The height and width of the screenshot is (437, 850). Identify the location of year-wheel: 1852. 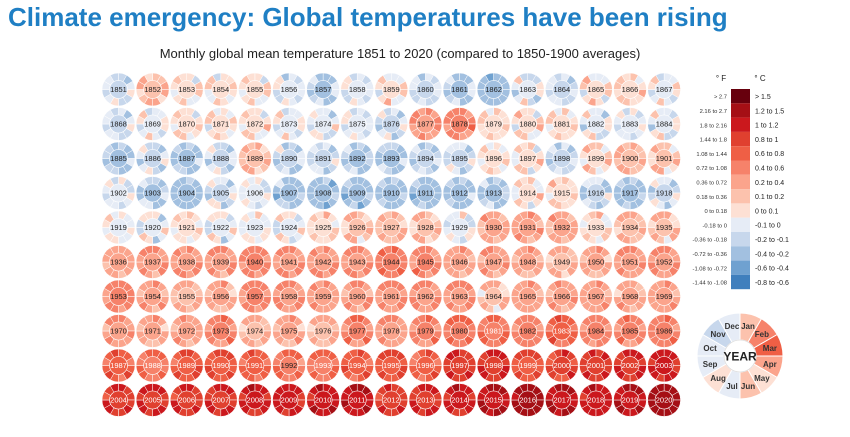
(152, 89).